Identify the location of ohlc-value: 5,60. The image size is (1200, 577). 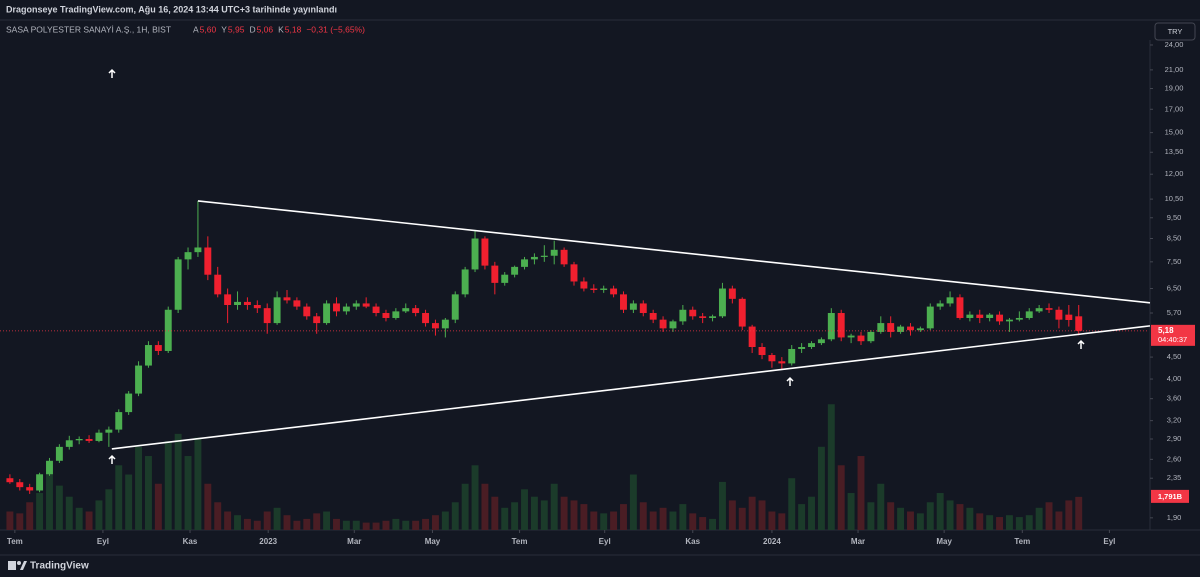
(208, 29).